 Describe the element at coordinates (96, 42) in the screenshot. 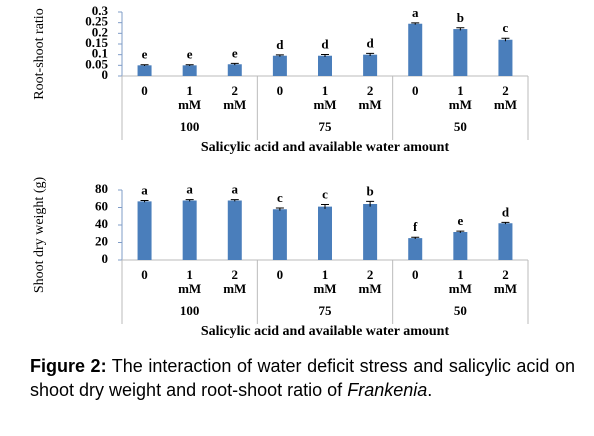

I see `y-tick-label: 0.15` at that location.